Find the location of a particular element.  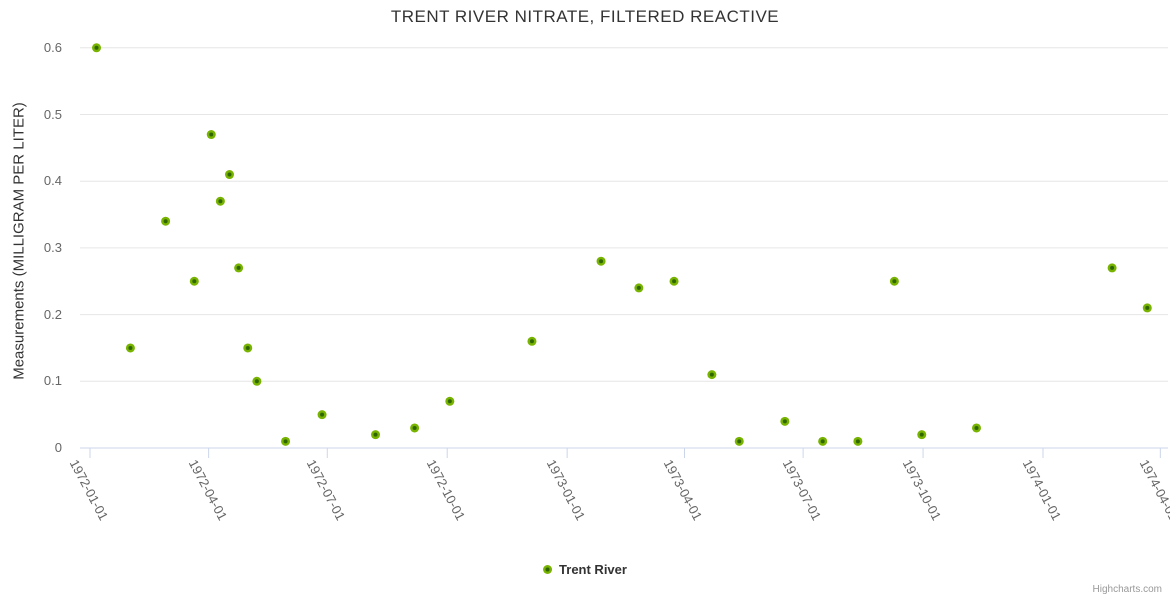

legend-marker-icon is located at coordinates (548, 569).